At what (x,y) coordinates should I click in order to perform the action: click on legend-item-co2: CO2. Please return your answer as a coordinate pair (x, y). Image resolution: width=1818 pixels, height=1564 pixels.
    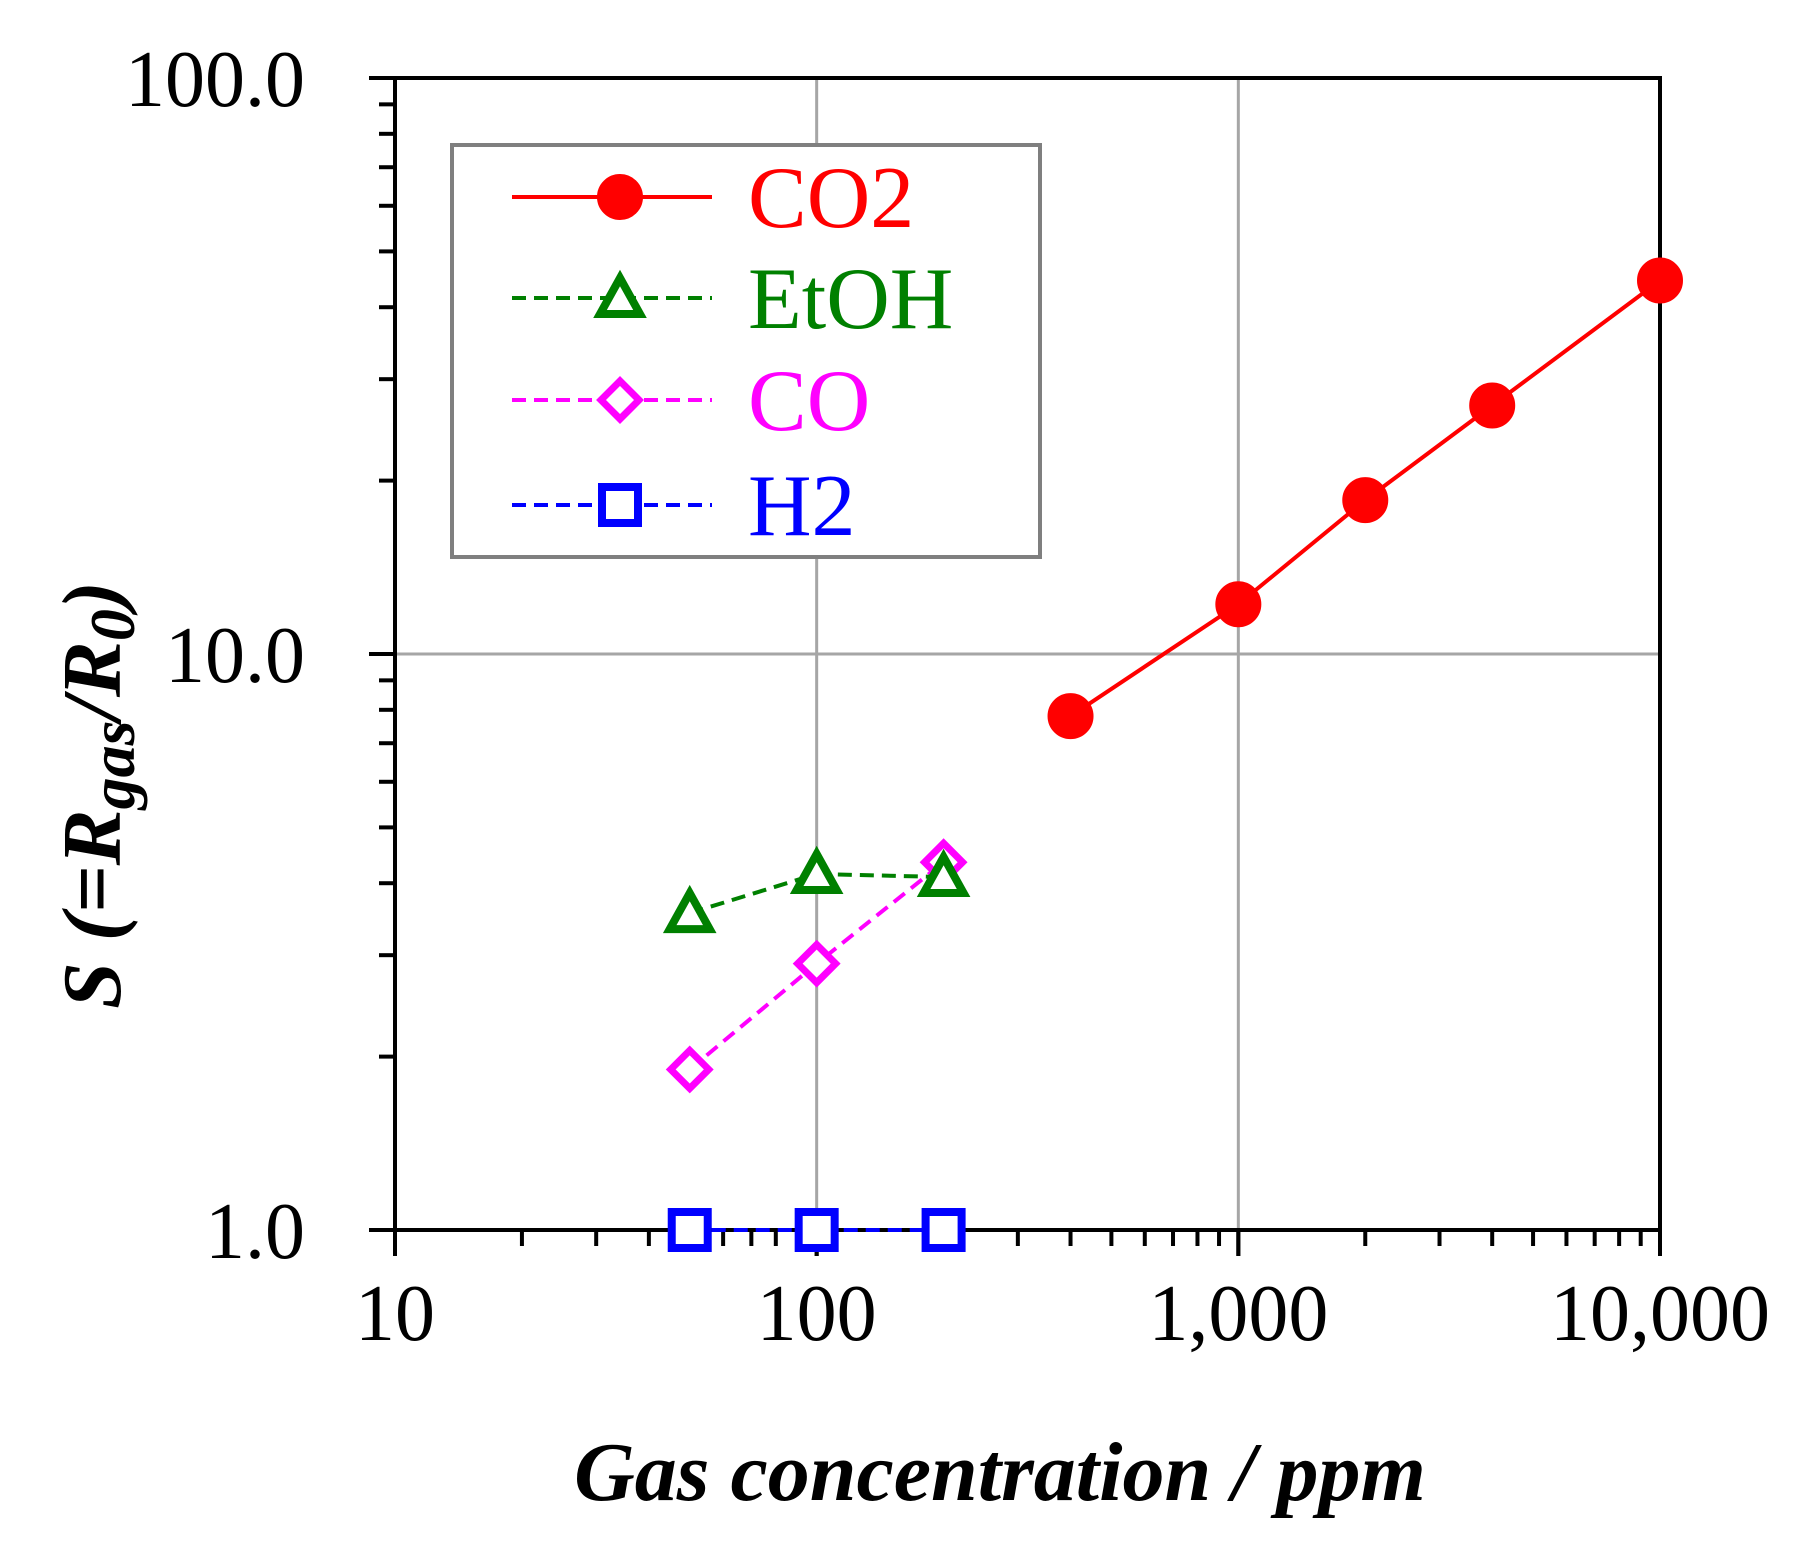
    Looking at the image, I should click on (713, 198).